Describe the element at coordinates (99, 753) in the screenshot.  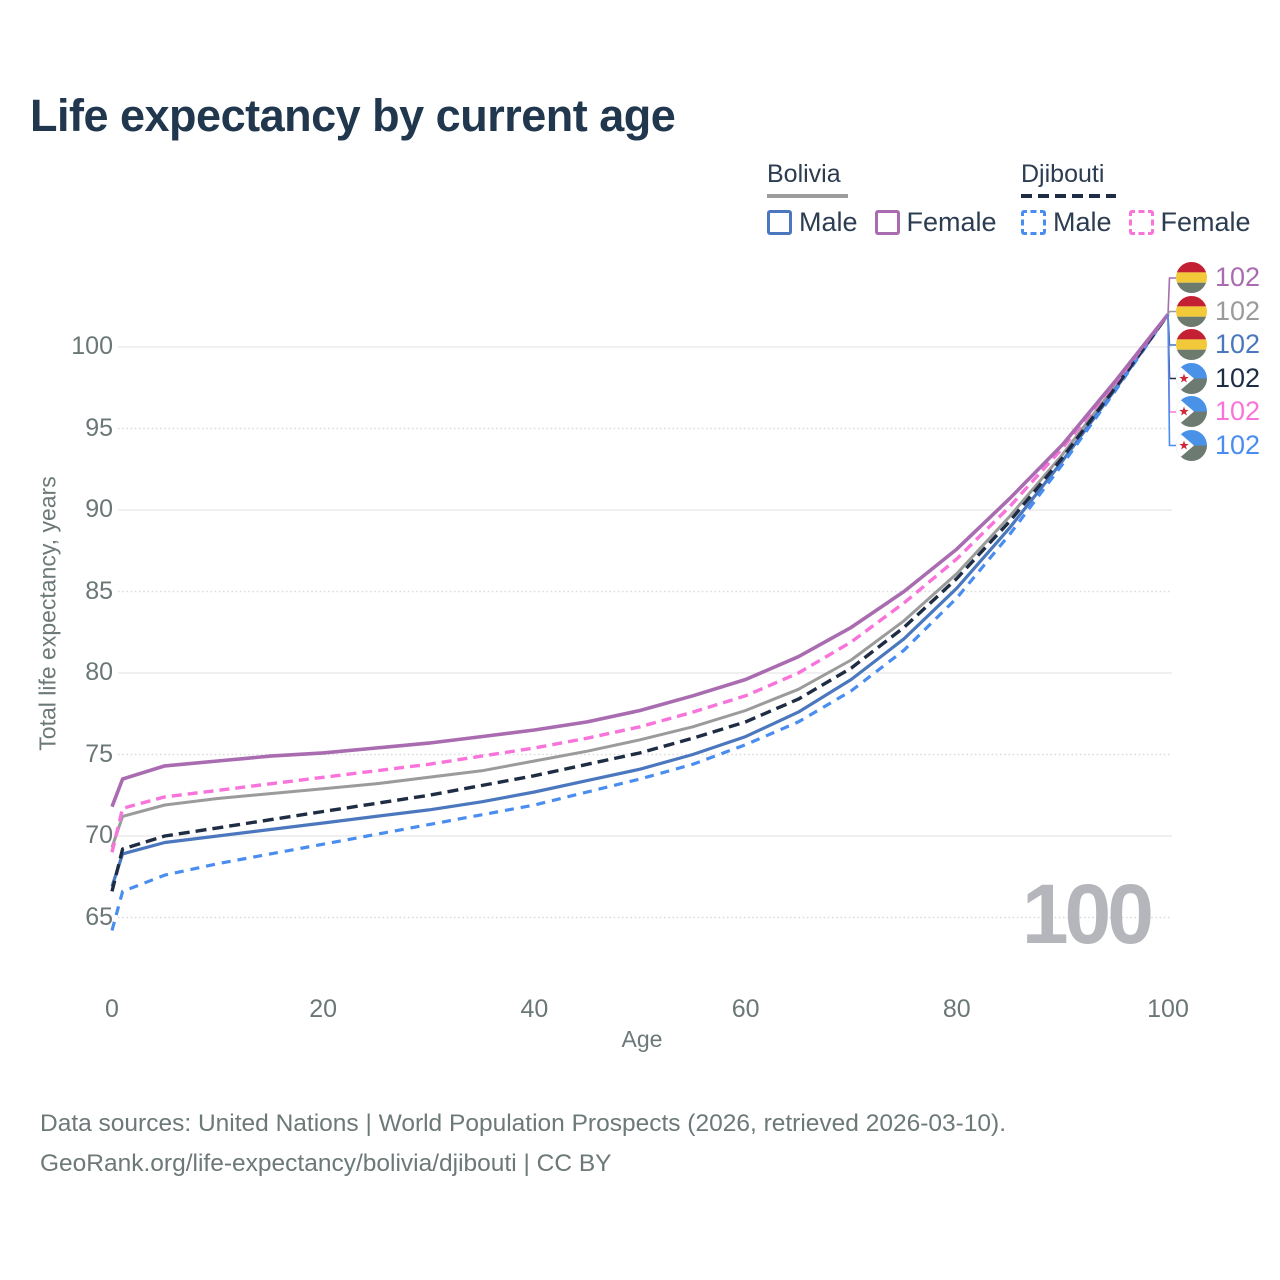
I see `y-tick-label: 75` at that location.